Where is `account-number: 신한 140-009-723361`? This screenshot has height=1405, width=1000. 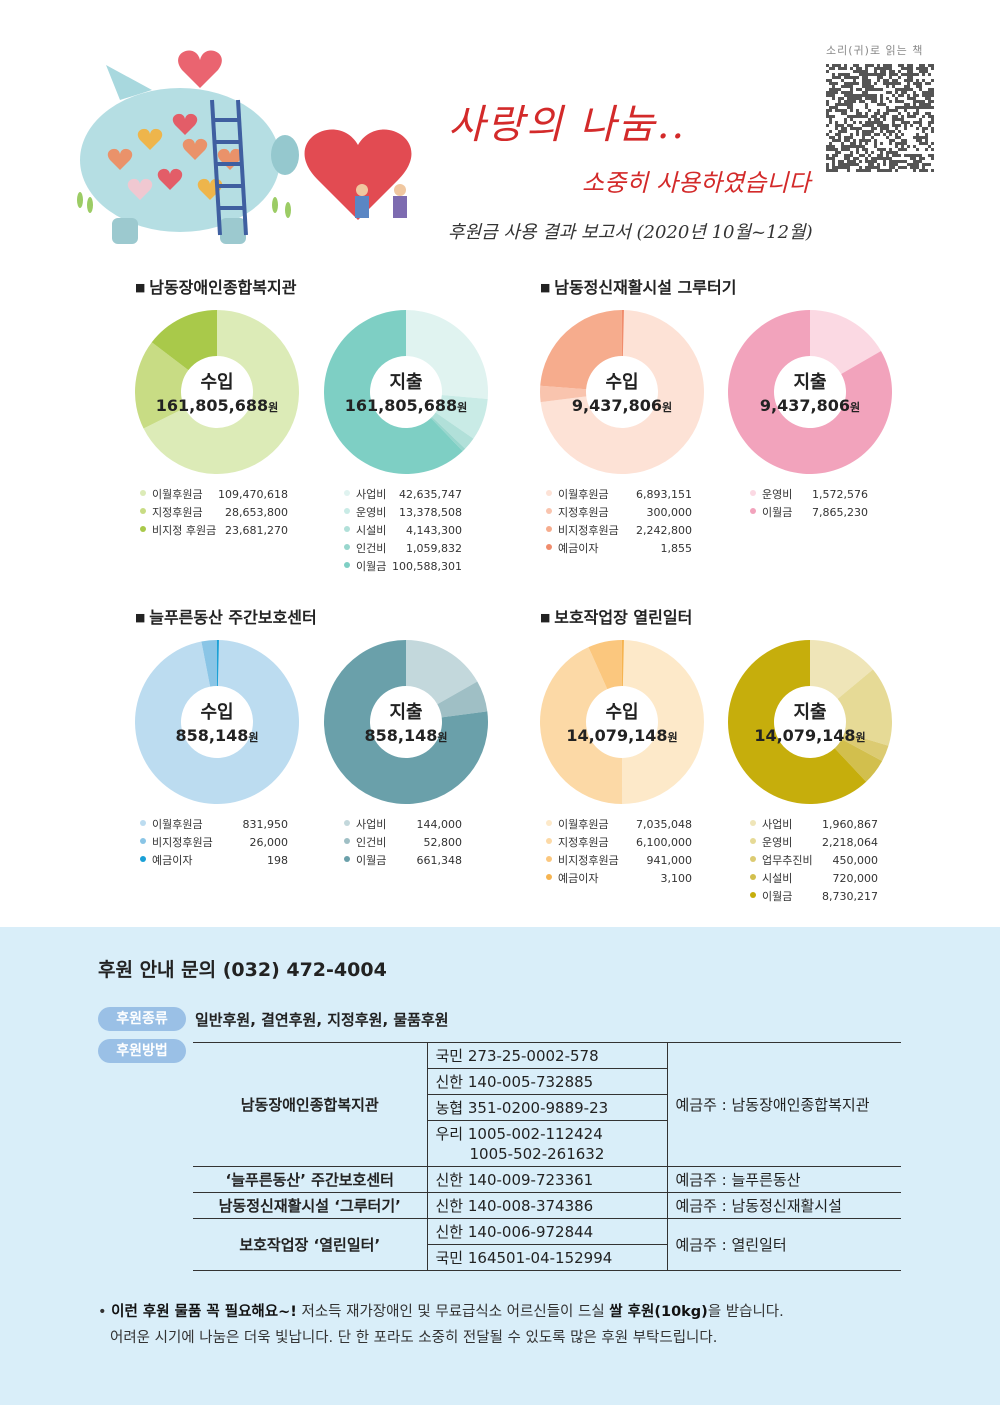
account-number: 신한 140-009-723361 is located at coordinates (547, 1179).